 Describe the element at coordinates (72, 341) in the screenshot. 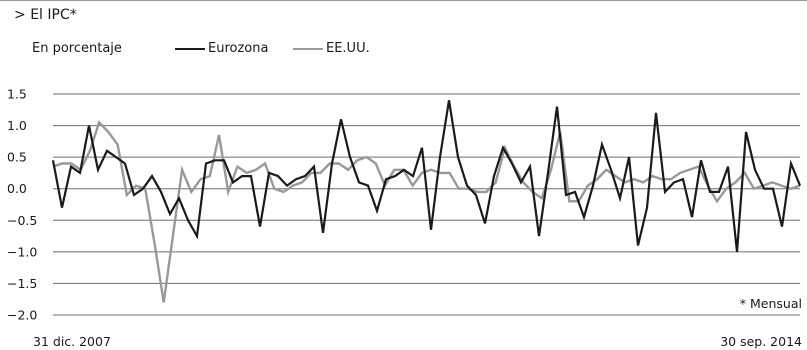

I see `x-start-label: 31 dic. 2007` at that location.